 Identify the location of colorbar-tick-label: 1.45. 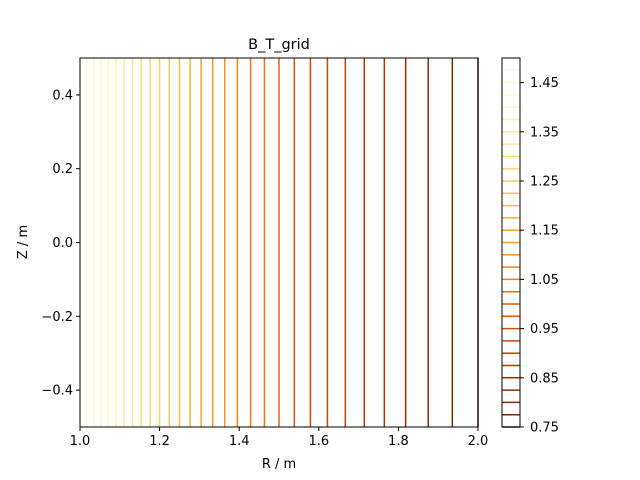
(544, 83).